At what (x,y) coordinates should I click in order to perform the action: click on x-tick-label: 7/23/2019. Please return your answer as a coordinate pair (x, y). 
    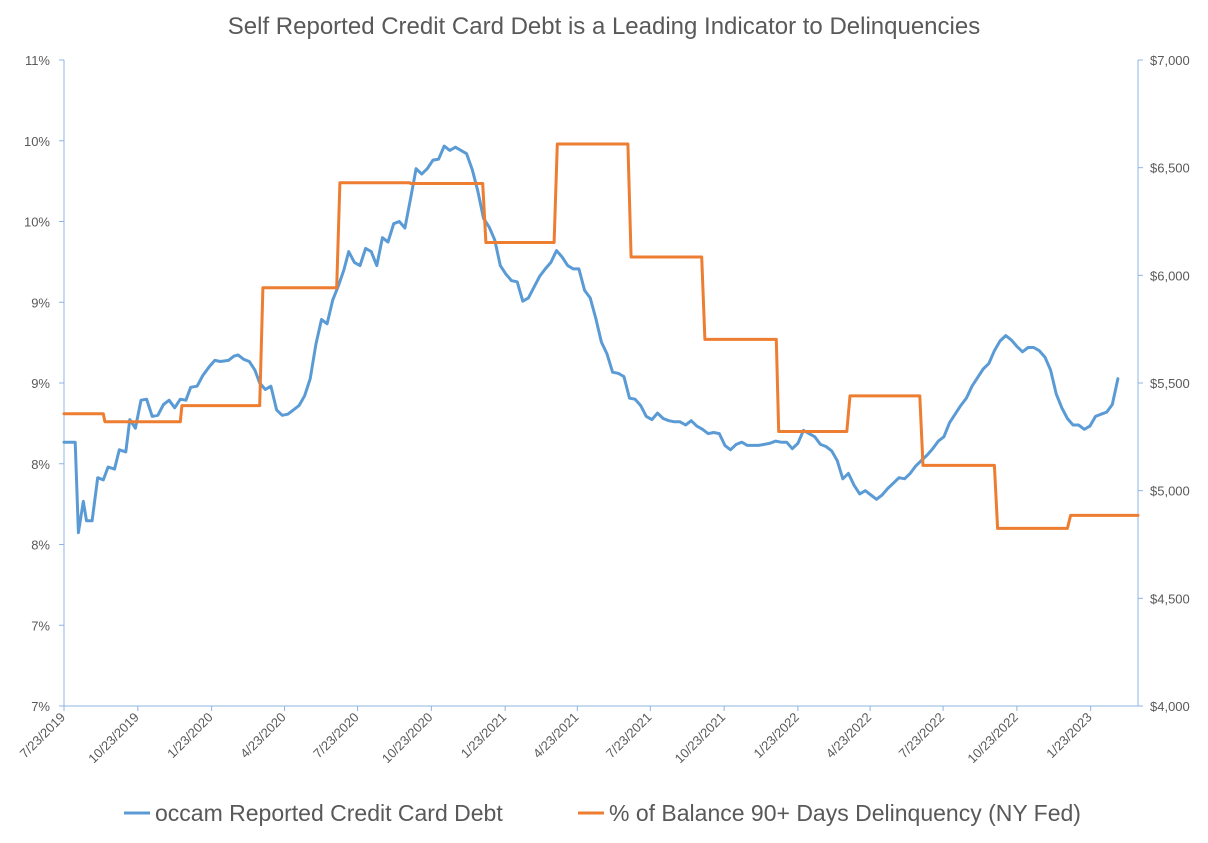
    Looking at the image, I should click on (43, 736).